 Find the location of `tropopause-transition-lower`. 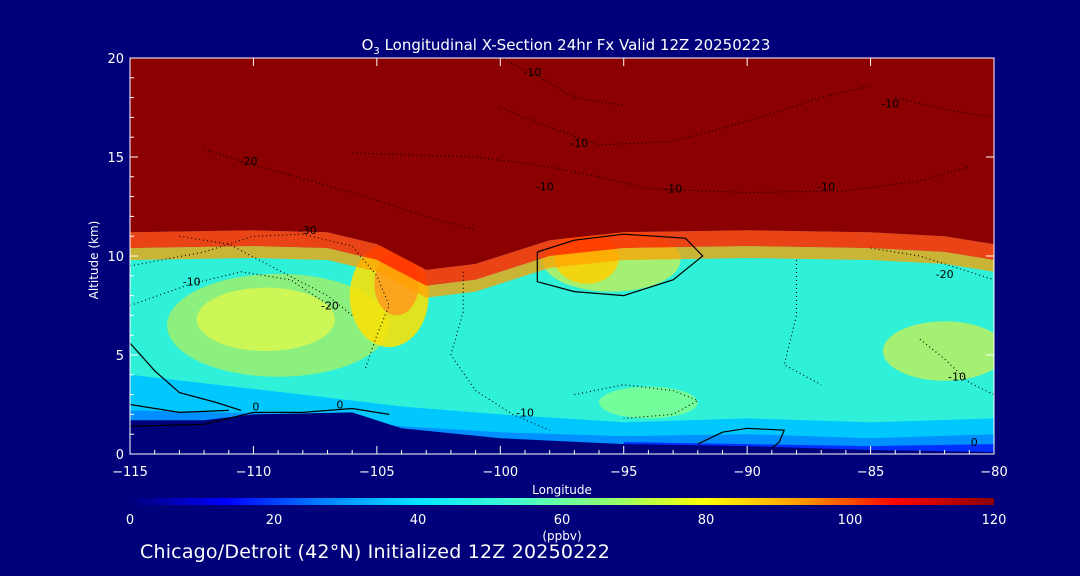

tropopause-transition-lower is located at coordinates (562, 272).